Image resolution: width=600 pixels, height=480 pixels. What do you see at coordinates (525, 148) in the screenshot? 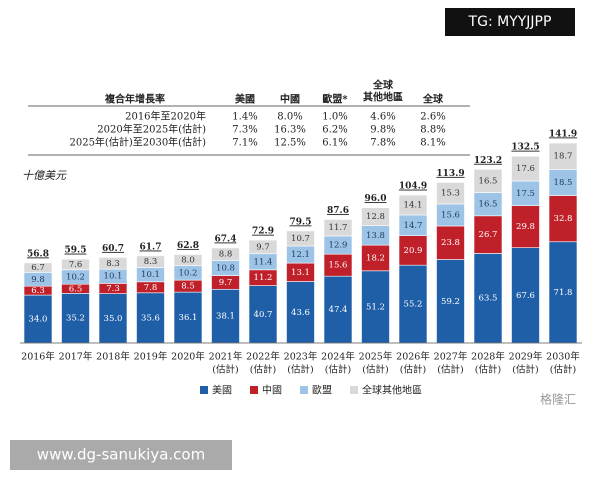
I see `total-label: 132.5` at bounding box center [525, 148].